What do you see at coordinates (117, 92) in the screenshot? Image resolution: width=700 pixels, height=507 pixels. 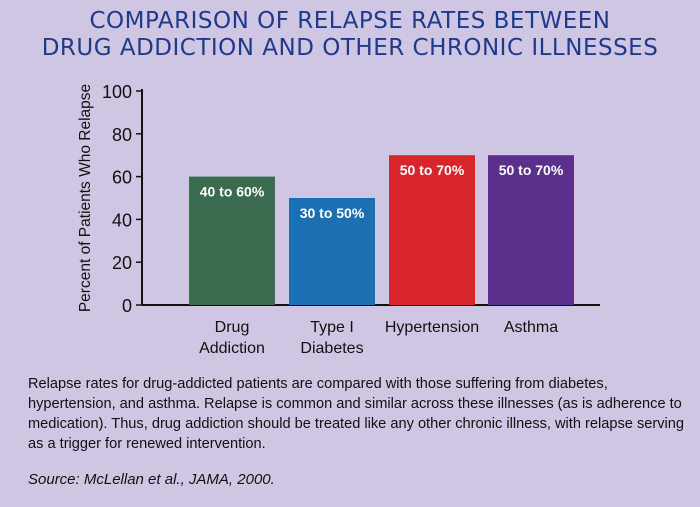 I see `y-tick-label: 100` at bounding box center [117, 92].